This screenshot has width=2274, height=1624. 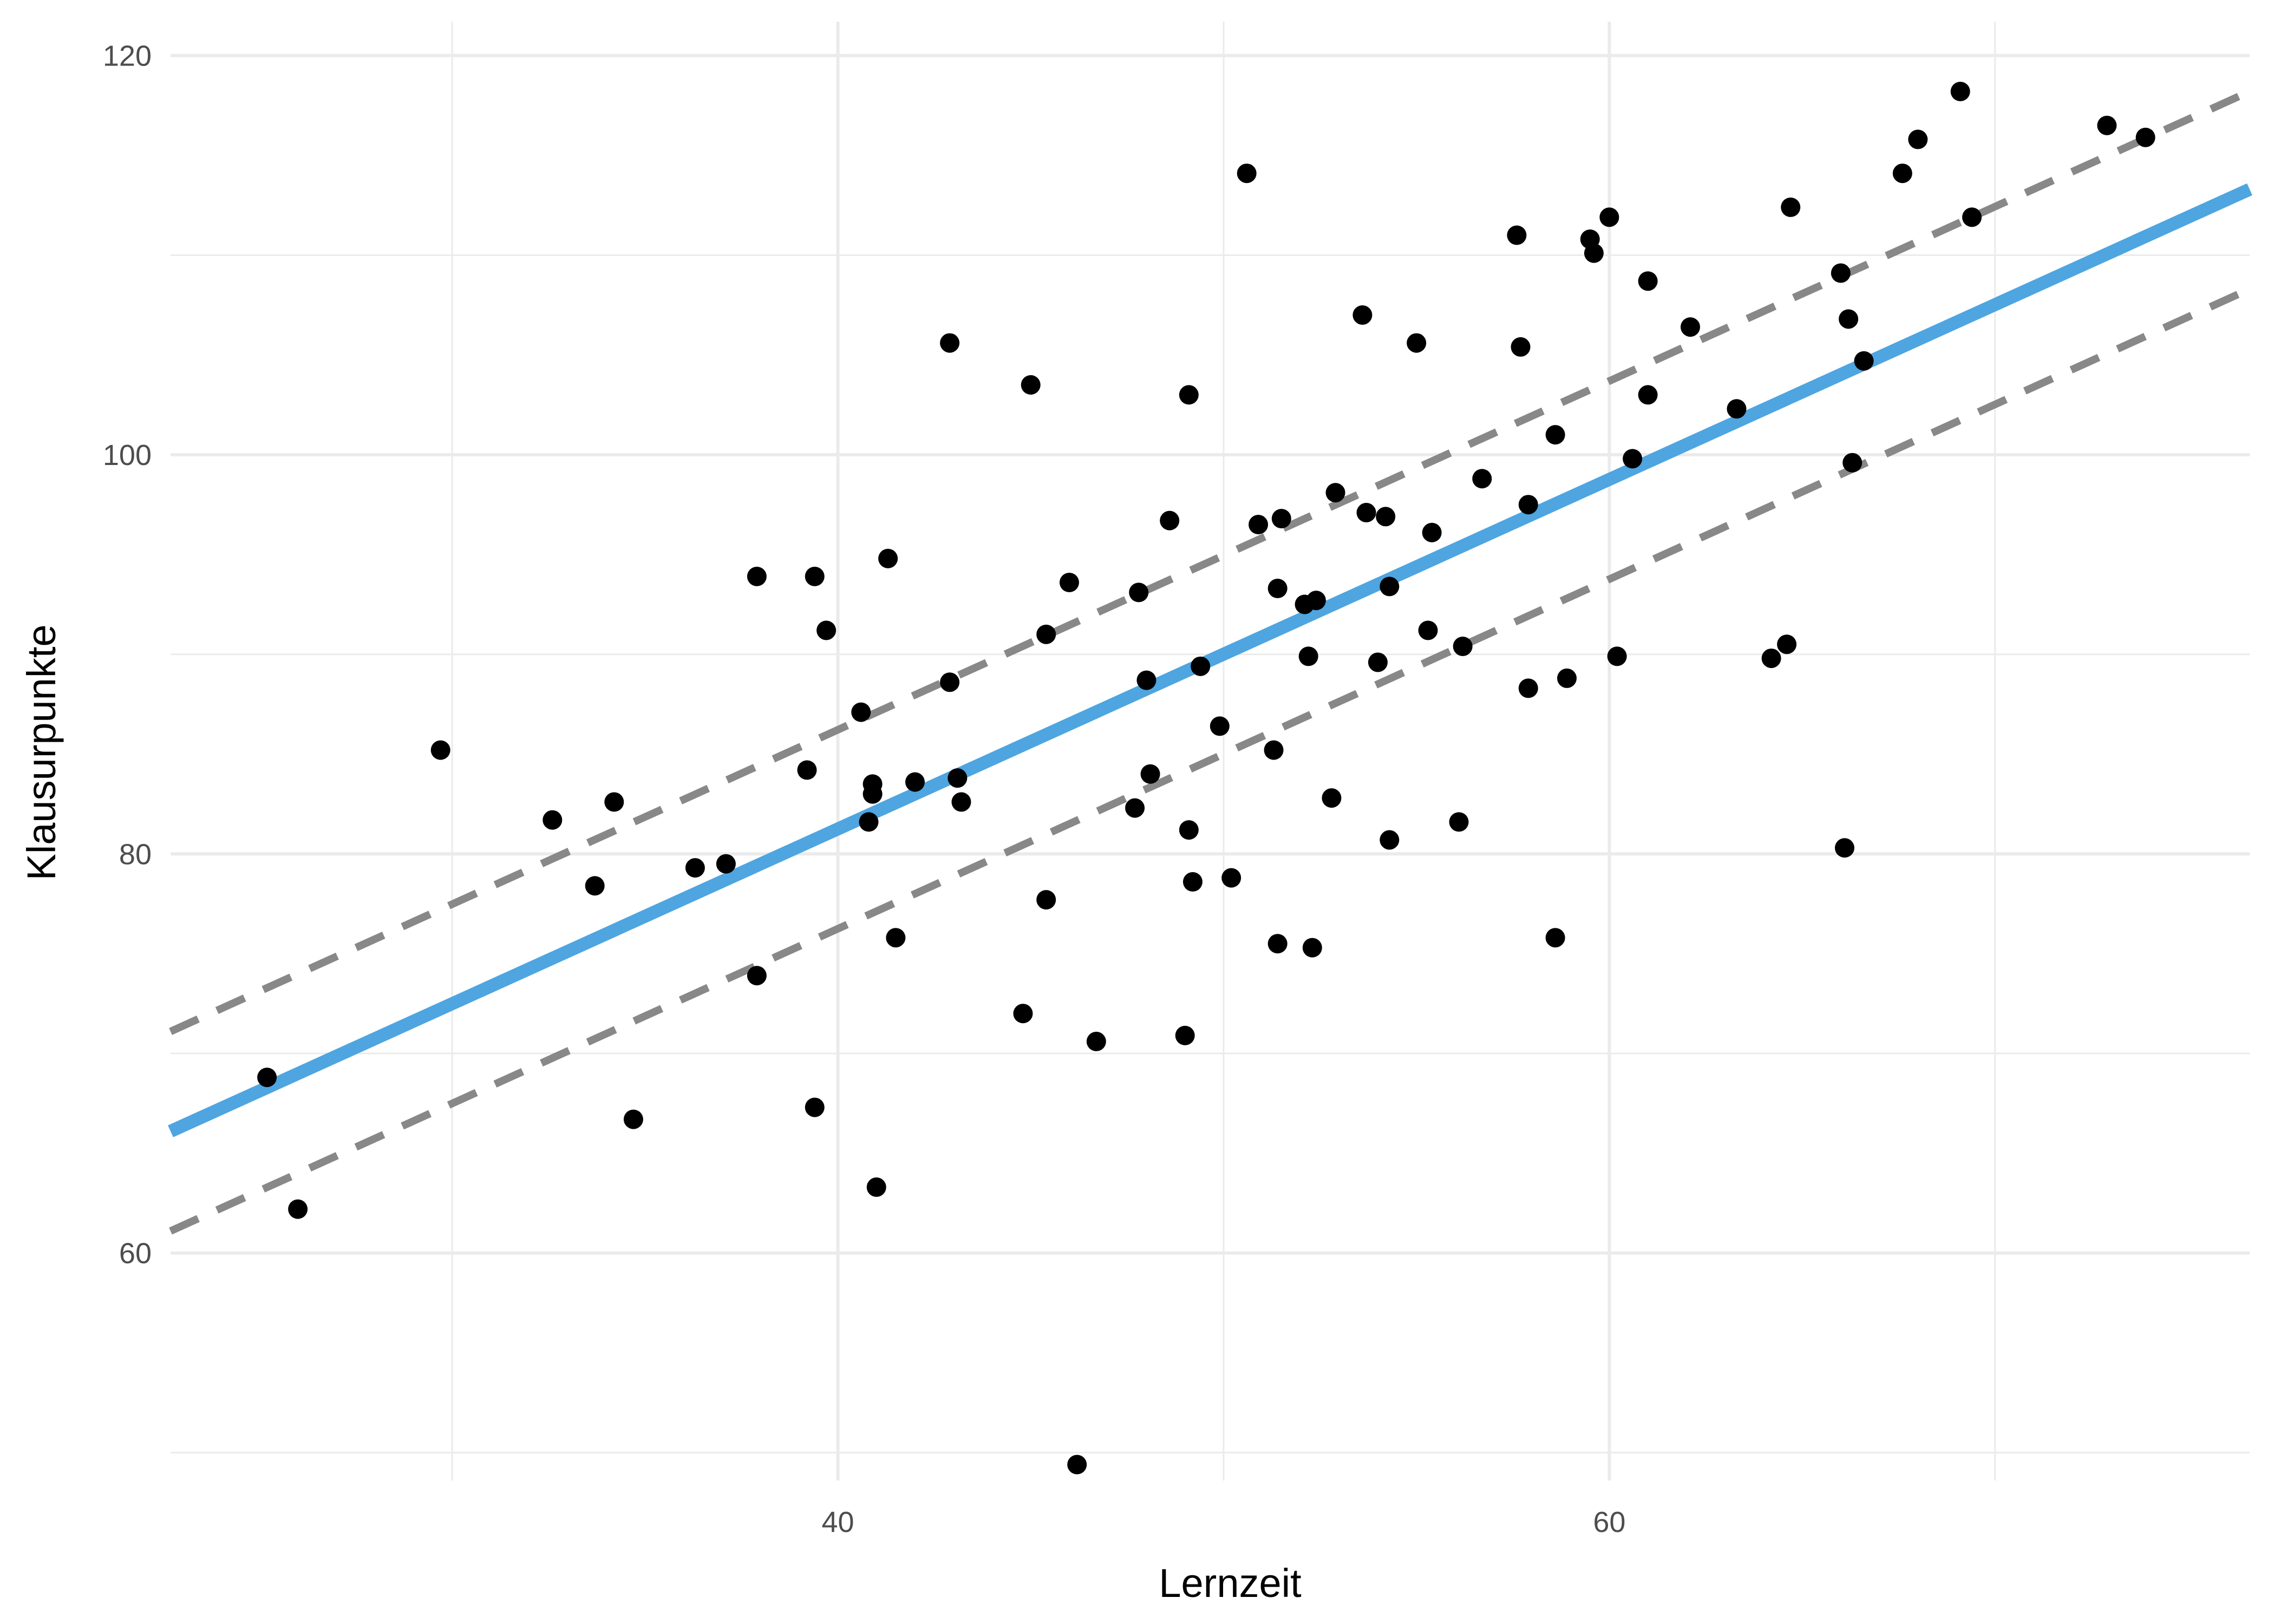 I want to click on y-tick-label: 60, so click(x=135, y=1253).